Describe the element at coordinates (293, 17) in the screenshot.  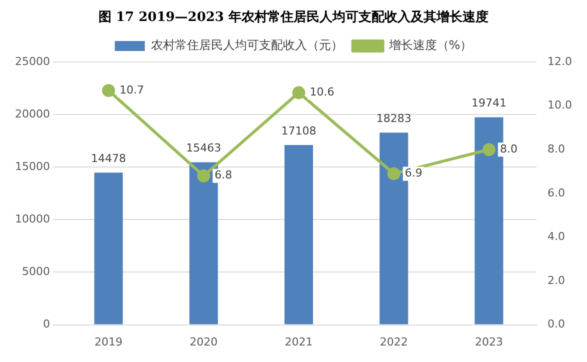
I see `chart-title: 图 17 2019—2023 年农村常住居民人均可支配收入及其增长速度` at that location.